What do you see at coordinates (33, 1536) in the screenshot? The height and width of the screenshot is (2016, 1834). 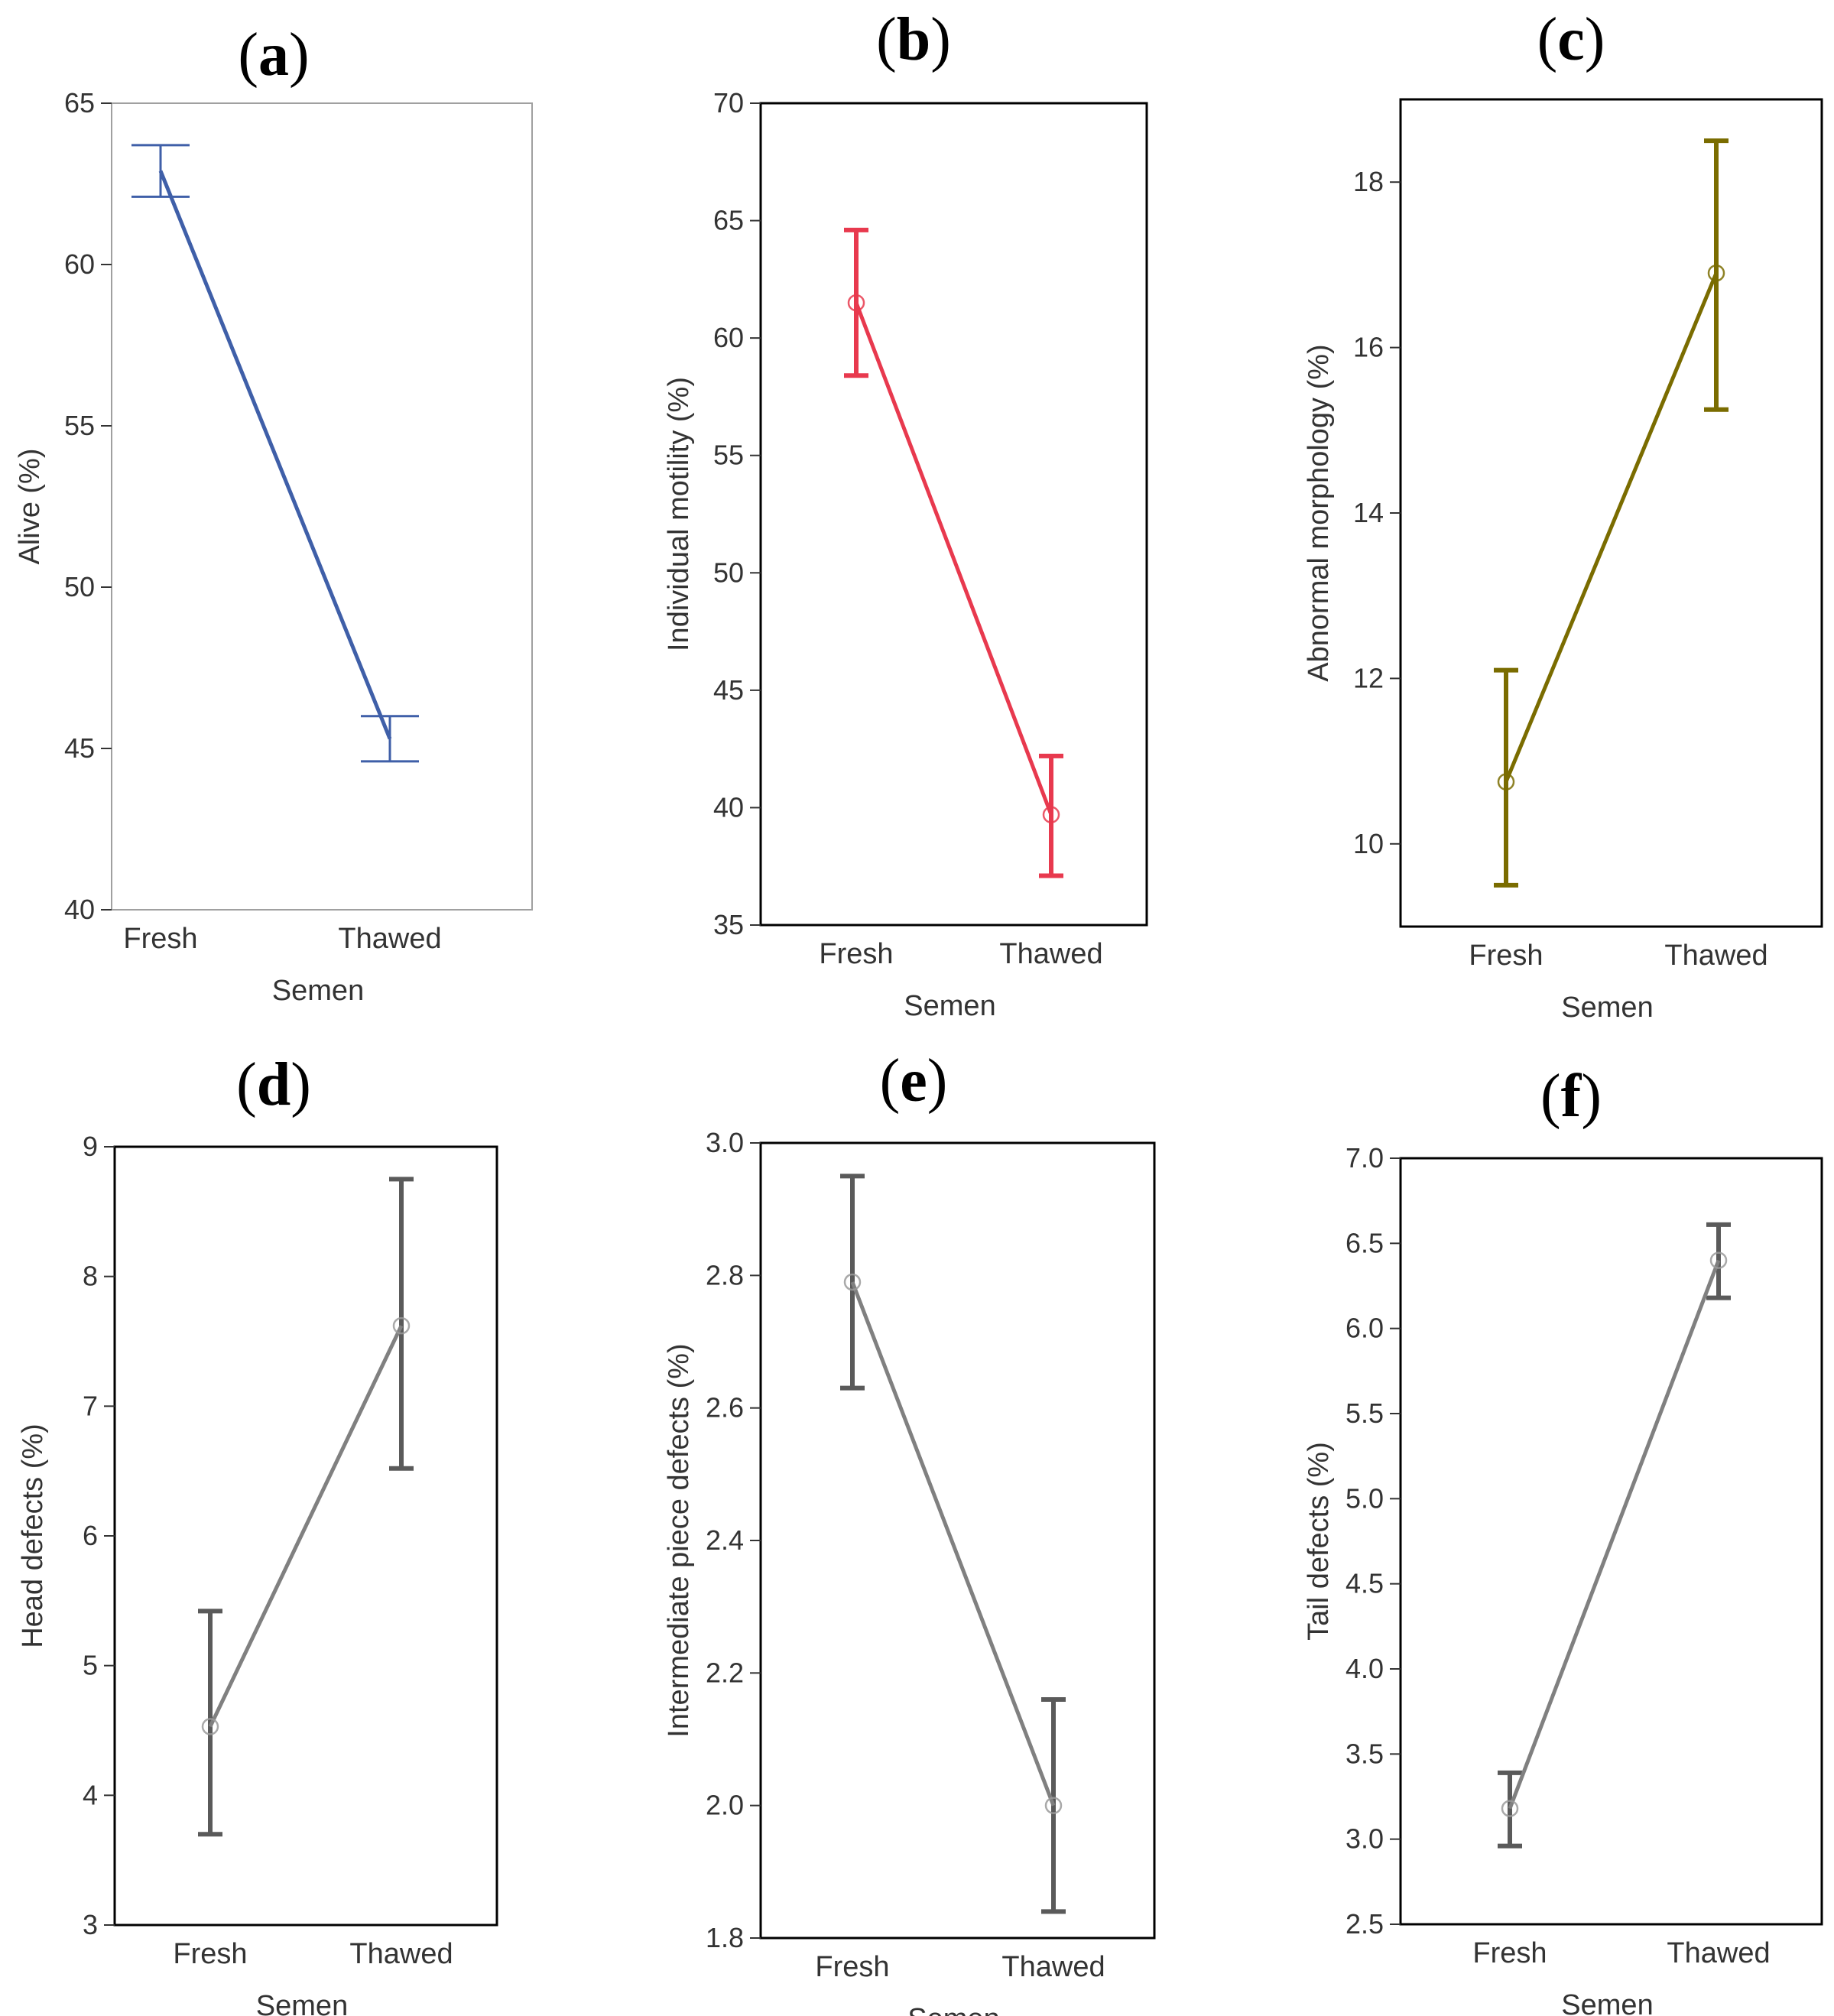 I see `y-axis-title: Head defects (%)` at bounding box center [33, 1536].